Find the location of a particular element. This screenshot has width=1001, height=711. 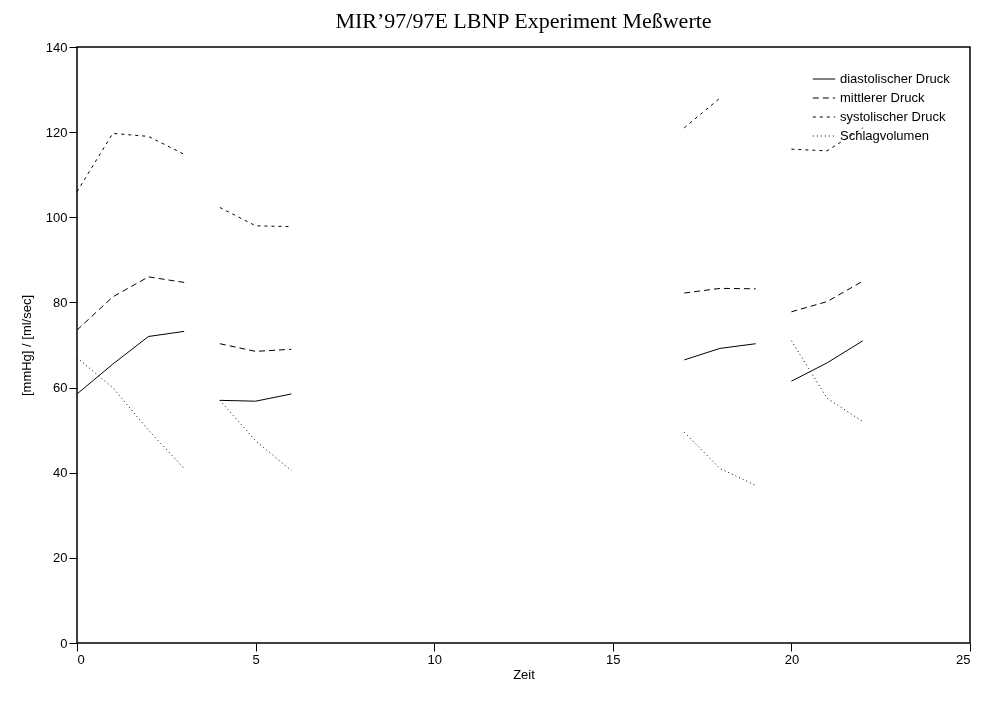

legend-label: Schlagvolumen is located at coordinates (884, 135).